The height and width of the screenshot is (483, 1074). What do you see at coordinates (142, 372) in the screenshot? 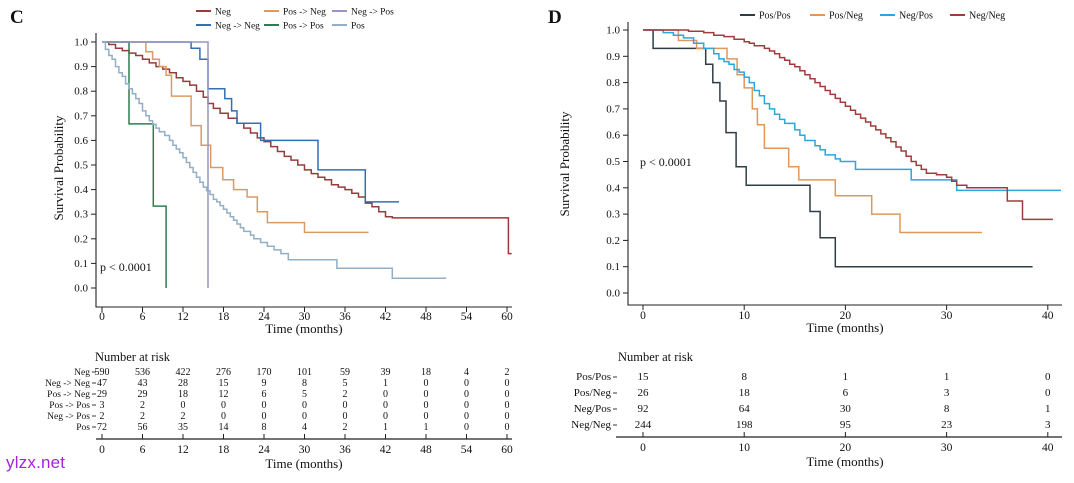
I see `risk-value: 536` at bounding box center [142, 372].